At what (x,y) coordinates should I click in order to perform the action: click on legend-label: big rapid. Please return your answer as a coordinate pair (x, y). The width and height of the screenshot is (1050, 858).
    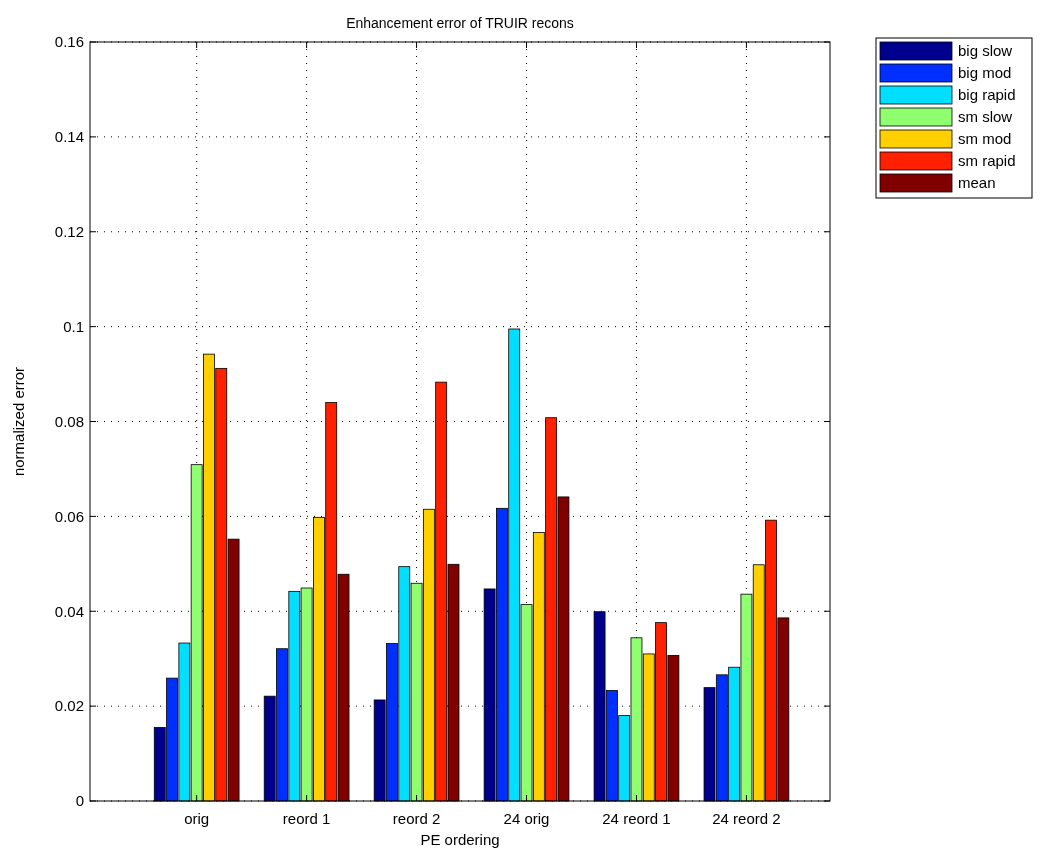
    Looking at the image, I should click on (987, 95).